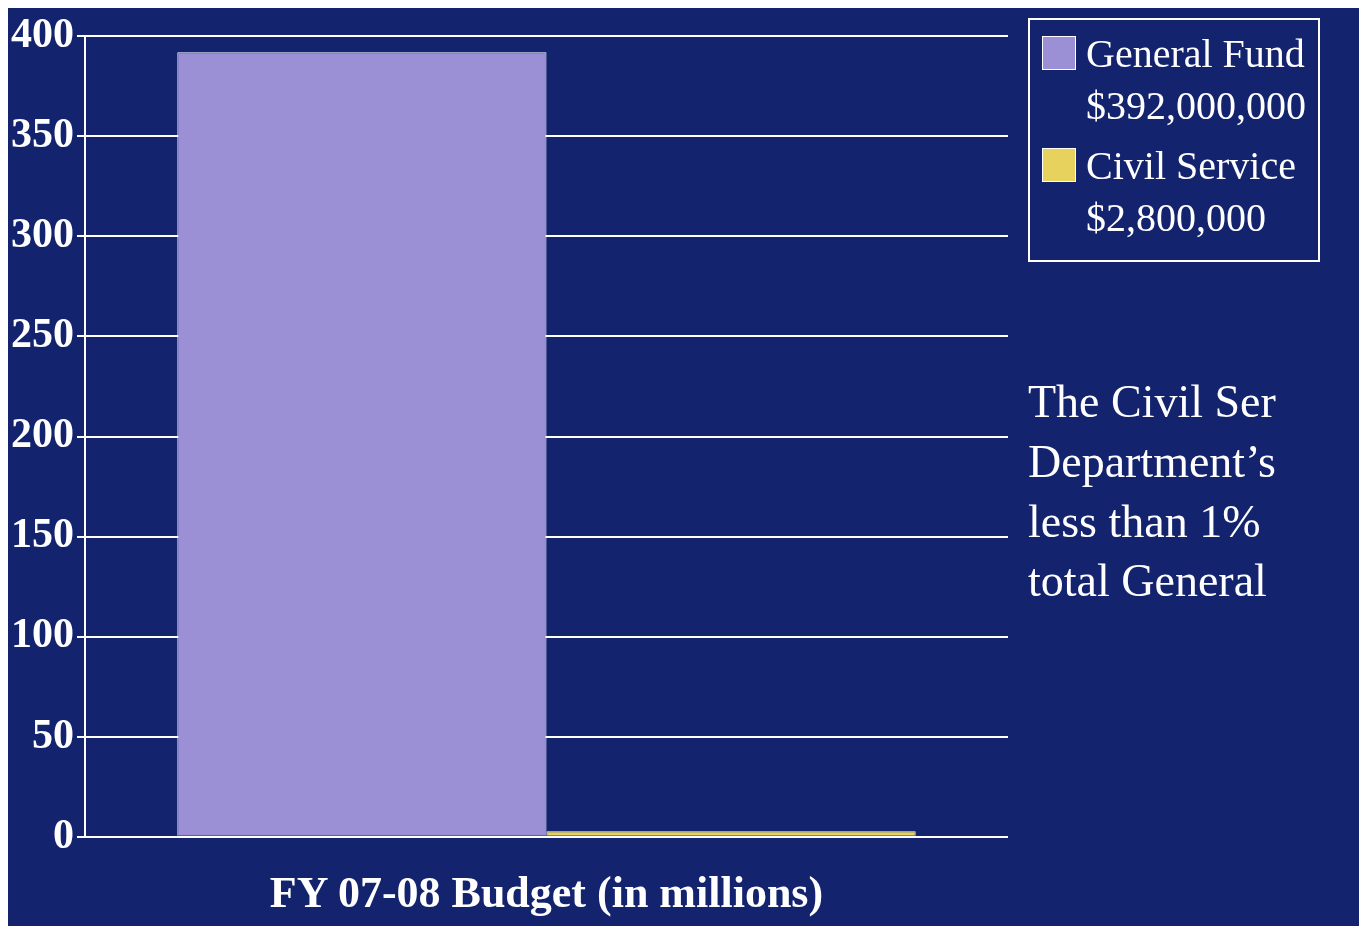  I want to click on y-tick-label: 350, so click(42, 133).